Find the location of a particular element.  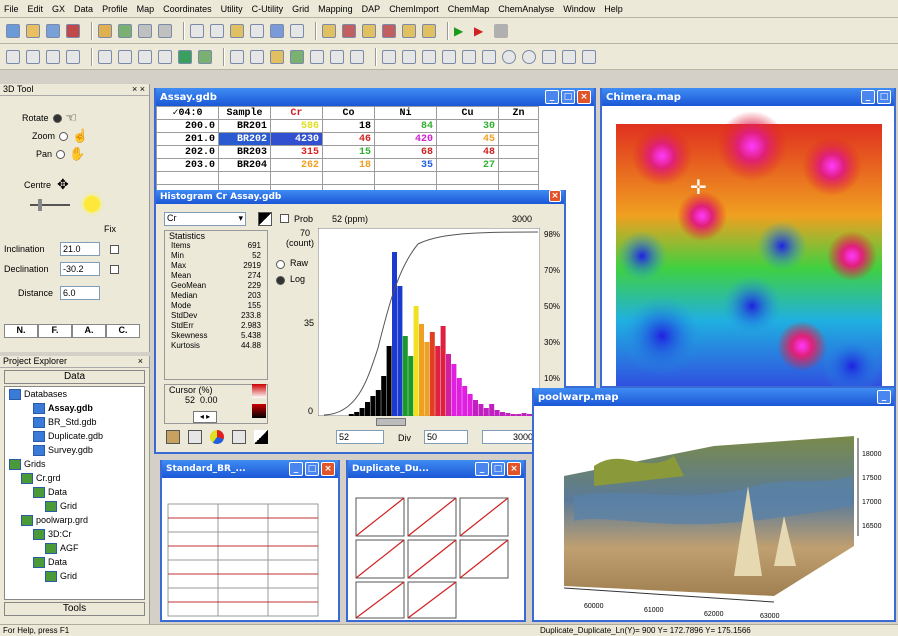

table-cell: 202.0 is located at coordinates (187, 152).